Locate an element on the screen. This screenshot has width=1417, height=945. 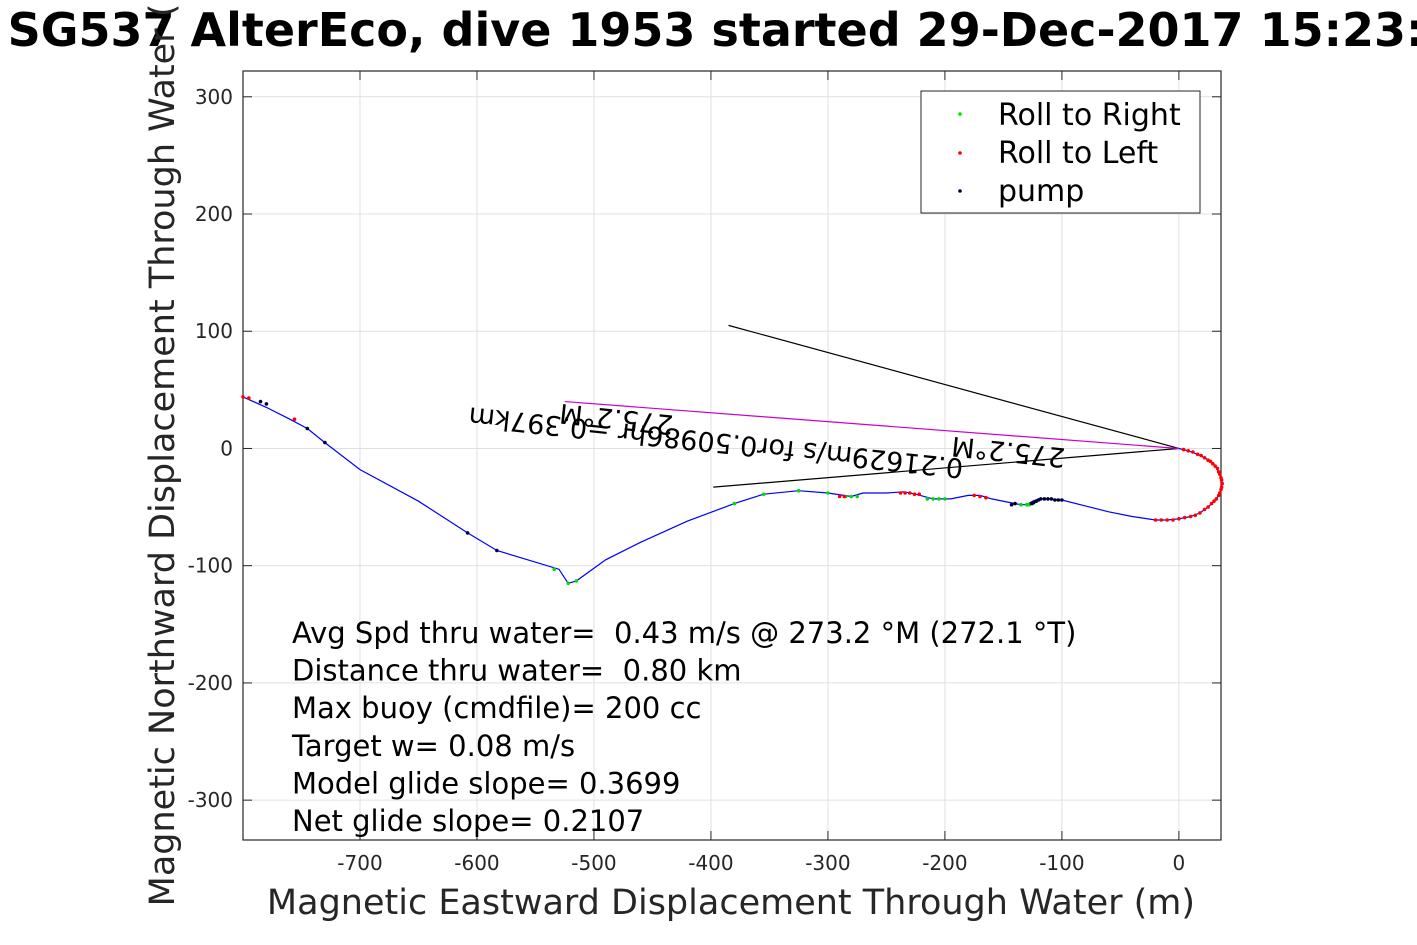
legend-marker-roll-right is located at coordinates (960, 114).